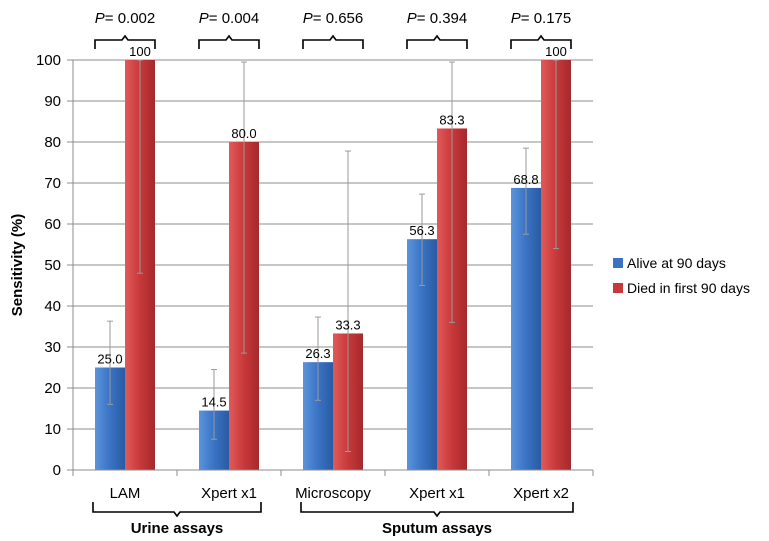 The height and width of the screenshot is (541, 769). I want to click on p-value-label: P= 0.175, so click(541, 18).